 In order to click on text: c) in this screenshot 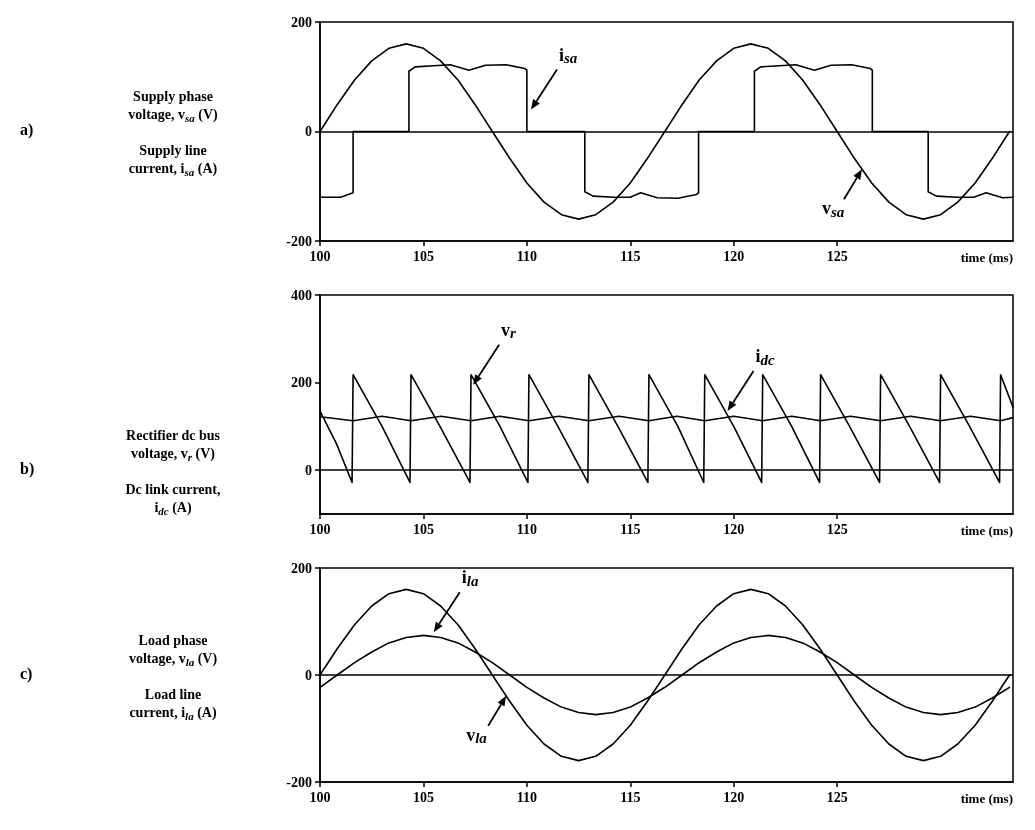, I will do `click(26, 673)`.